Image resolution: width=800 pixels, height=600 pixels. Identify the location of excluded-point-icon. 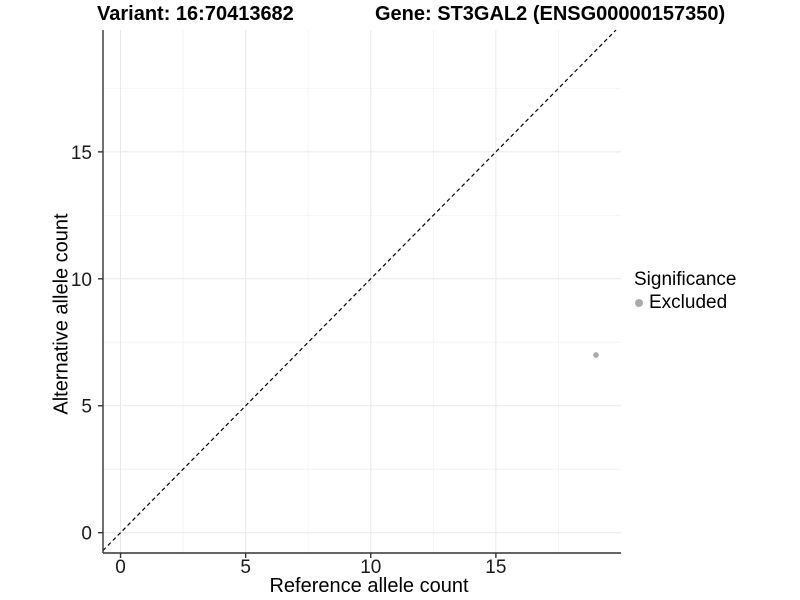
(639, 302).